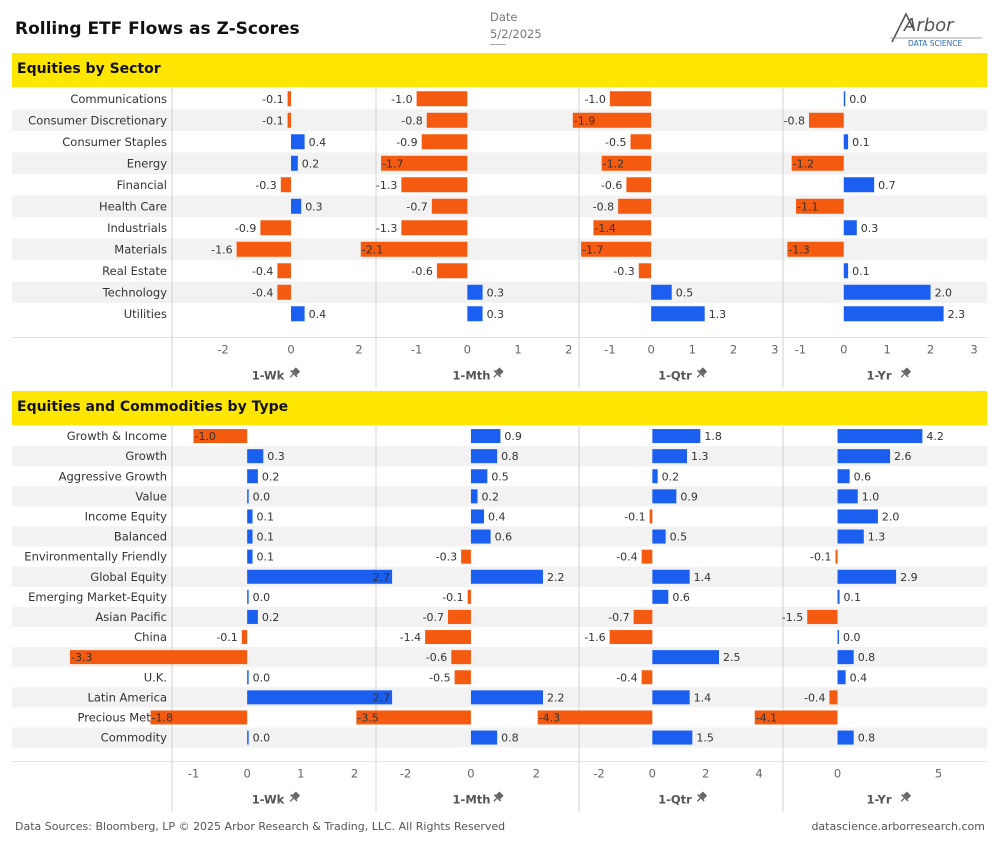 This screenshot has width=1000, height=850. I want to click on type-bar-1-qtr-emerging-market-equity, so click(660, 596).